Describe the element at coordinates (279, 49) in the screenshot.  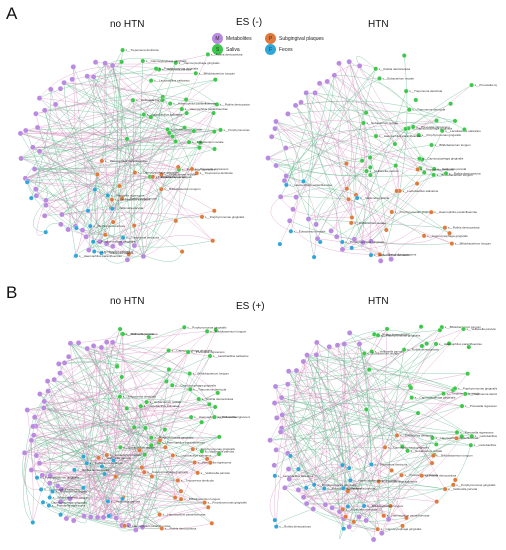
I see `legend-item-feces: F Feces` at that location.